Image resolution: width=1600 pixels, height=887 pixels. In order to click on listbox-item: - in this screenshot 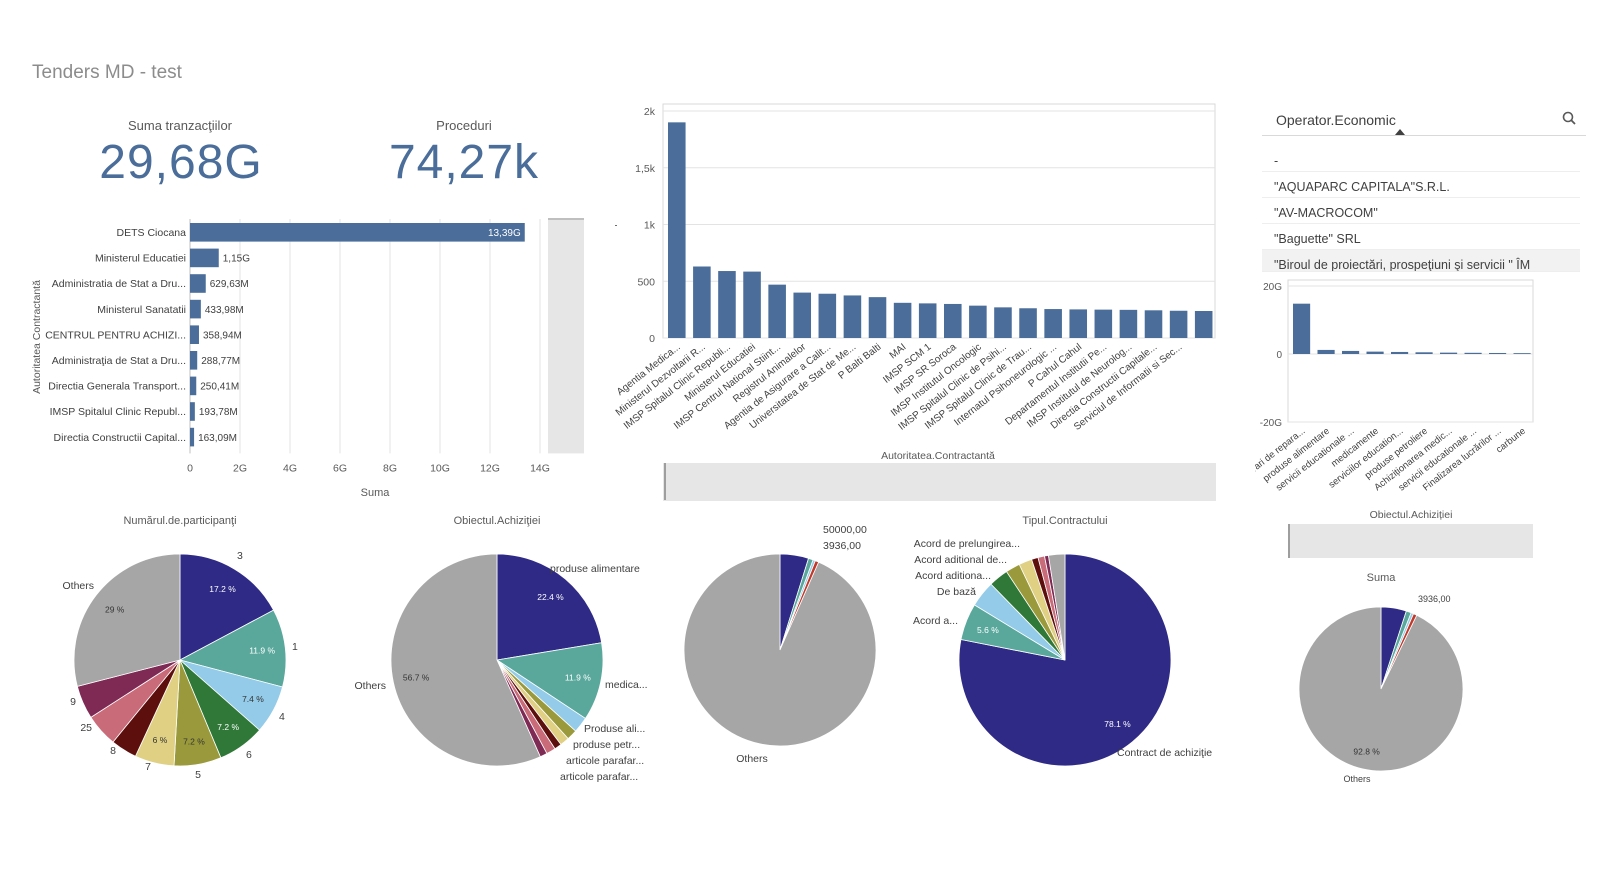, I will do `click(1421, 159)`.